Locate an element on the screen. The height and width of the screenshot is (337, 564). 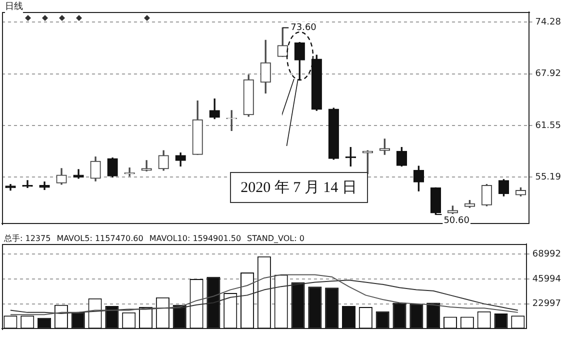
y-tick-label: 61.55 is located at coordinates (548, 125).